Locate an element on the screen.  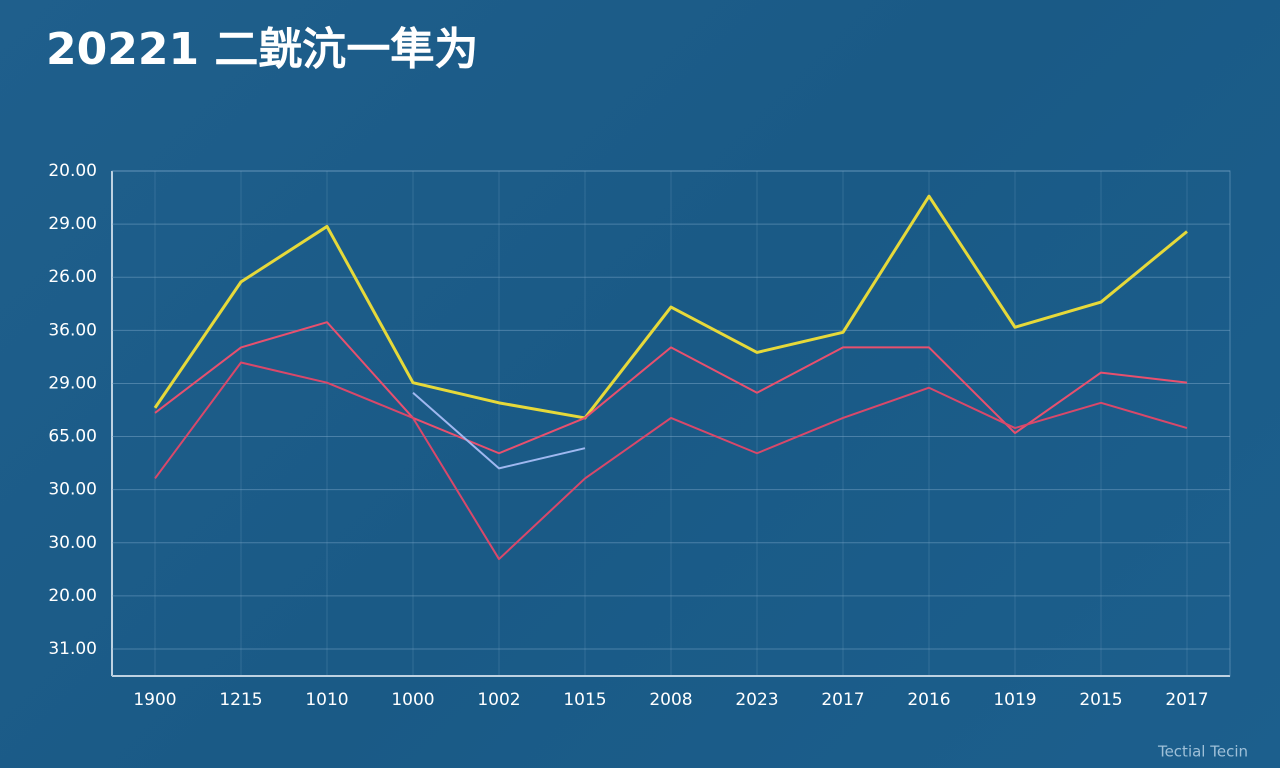
chart-title: 20221 二皝沆一隼为 is located at coordinates (262, 49).